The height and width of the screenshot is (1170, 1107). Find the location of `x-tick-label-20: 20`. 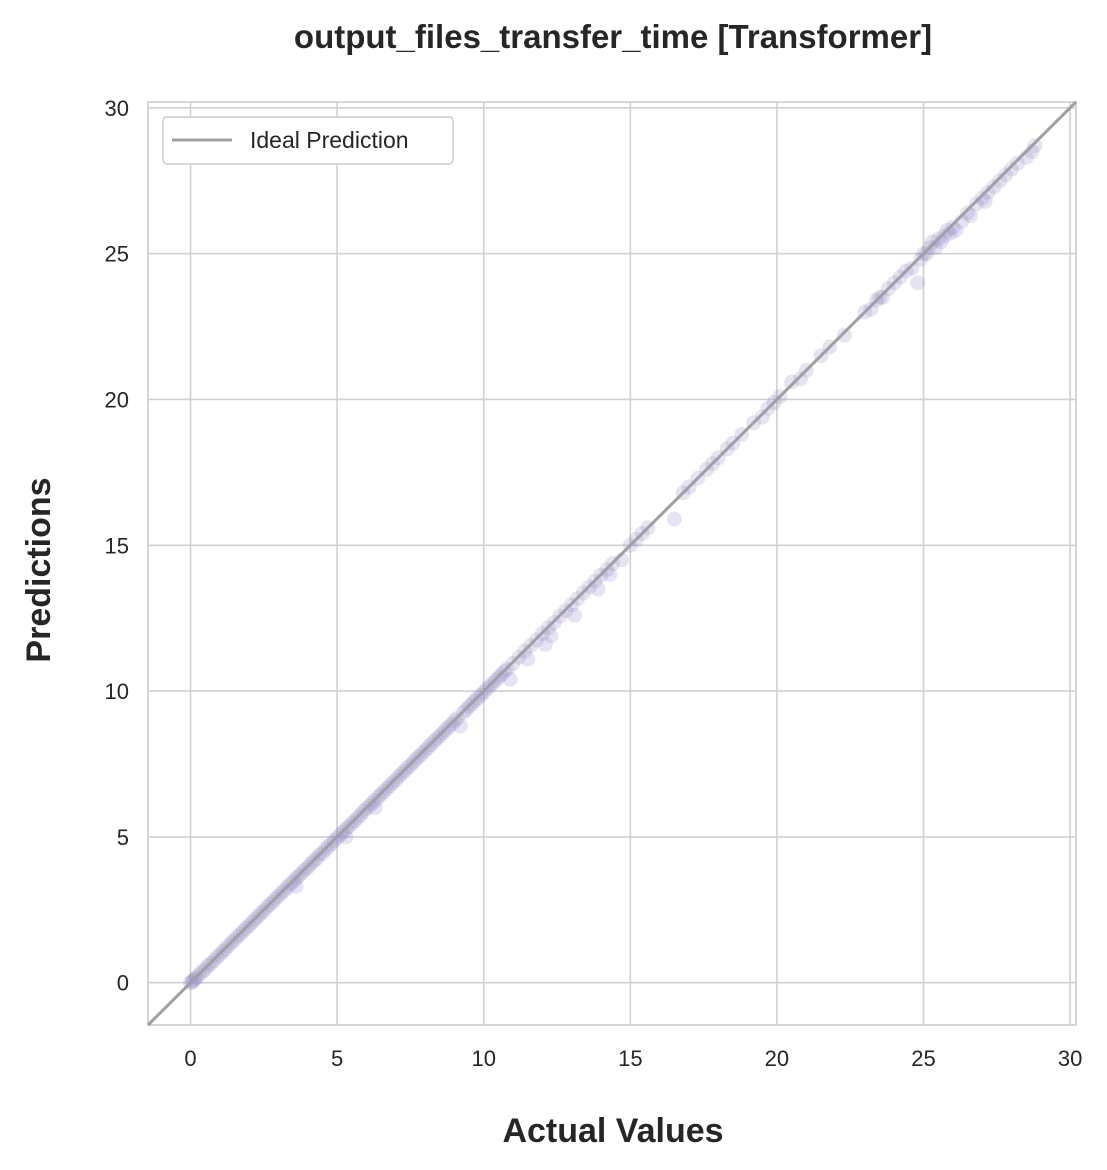

x-tick-label-20: 20 is located at coordinates (777, 1058).